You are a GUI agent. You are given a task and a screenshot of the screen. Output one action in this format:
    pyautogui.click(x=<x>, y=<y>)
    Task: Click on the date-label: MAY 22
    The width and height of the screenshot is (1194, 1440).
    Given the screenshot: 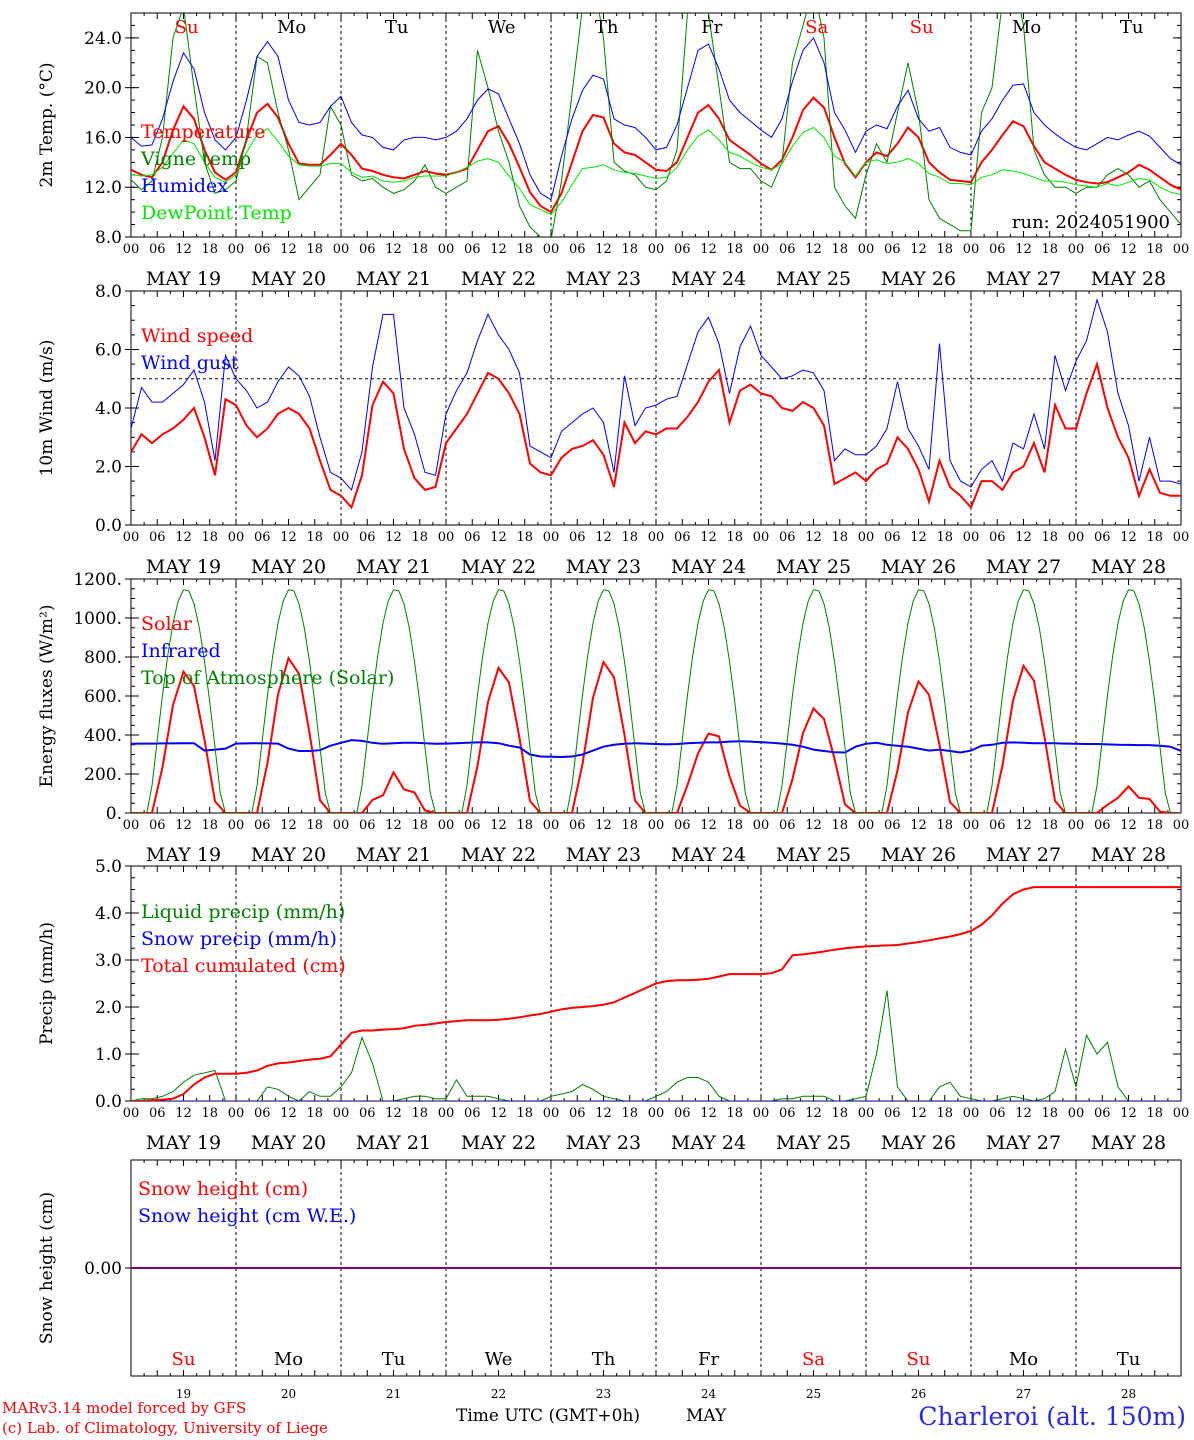 What is the action you would take?
    pyautogui.click(x=498, y=279)
    